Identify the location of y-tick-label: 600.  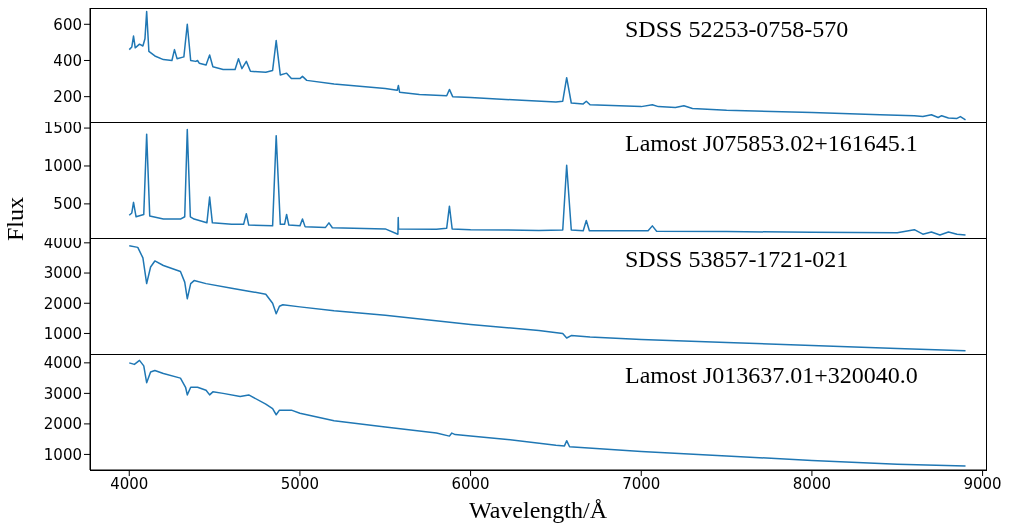
(67, 24).